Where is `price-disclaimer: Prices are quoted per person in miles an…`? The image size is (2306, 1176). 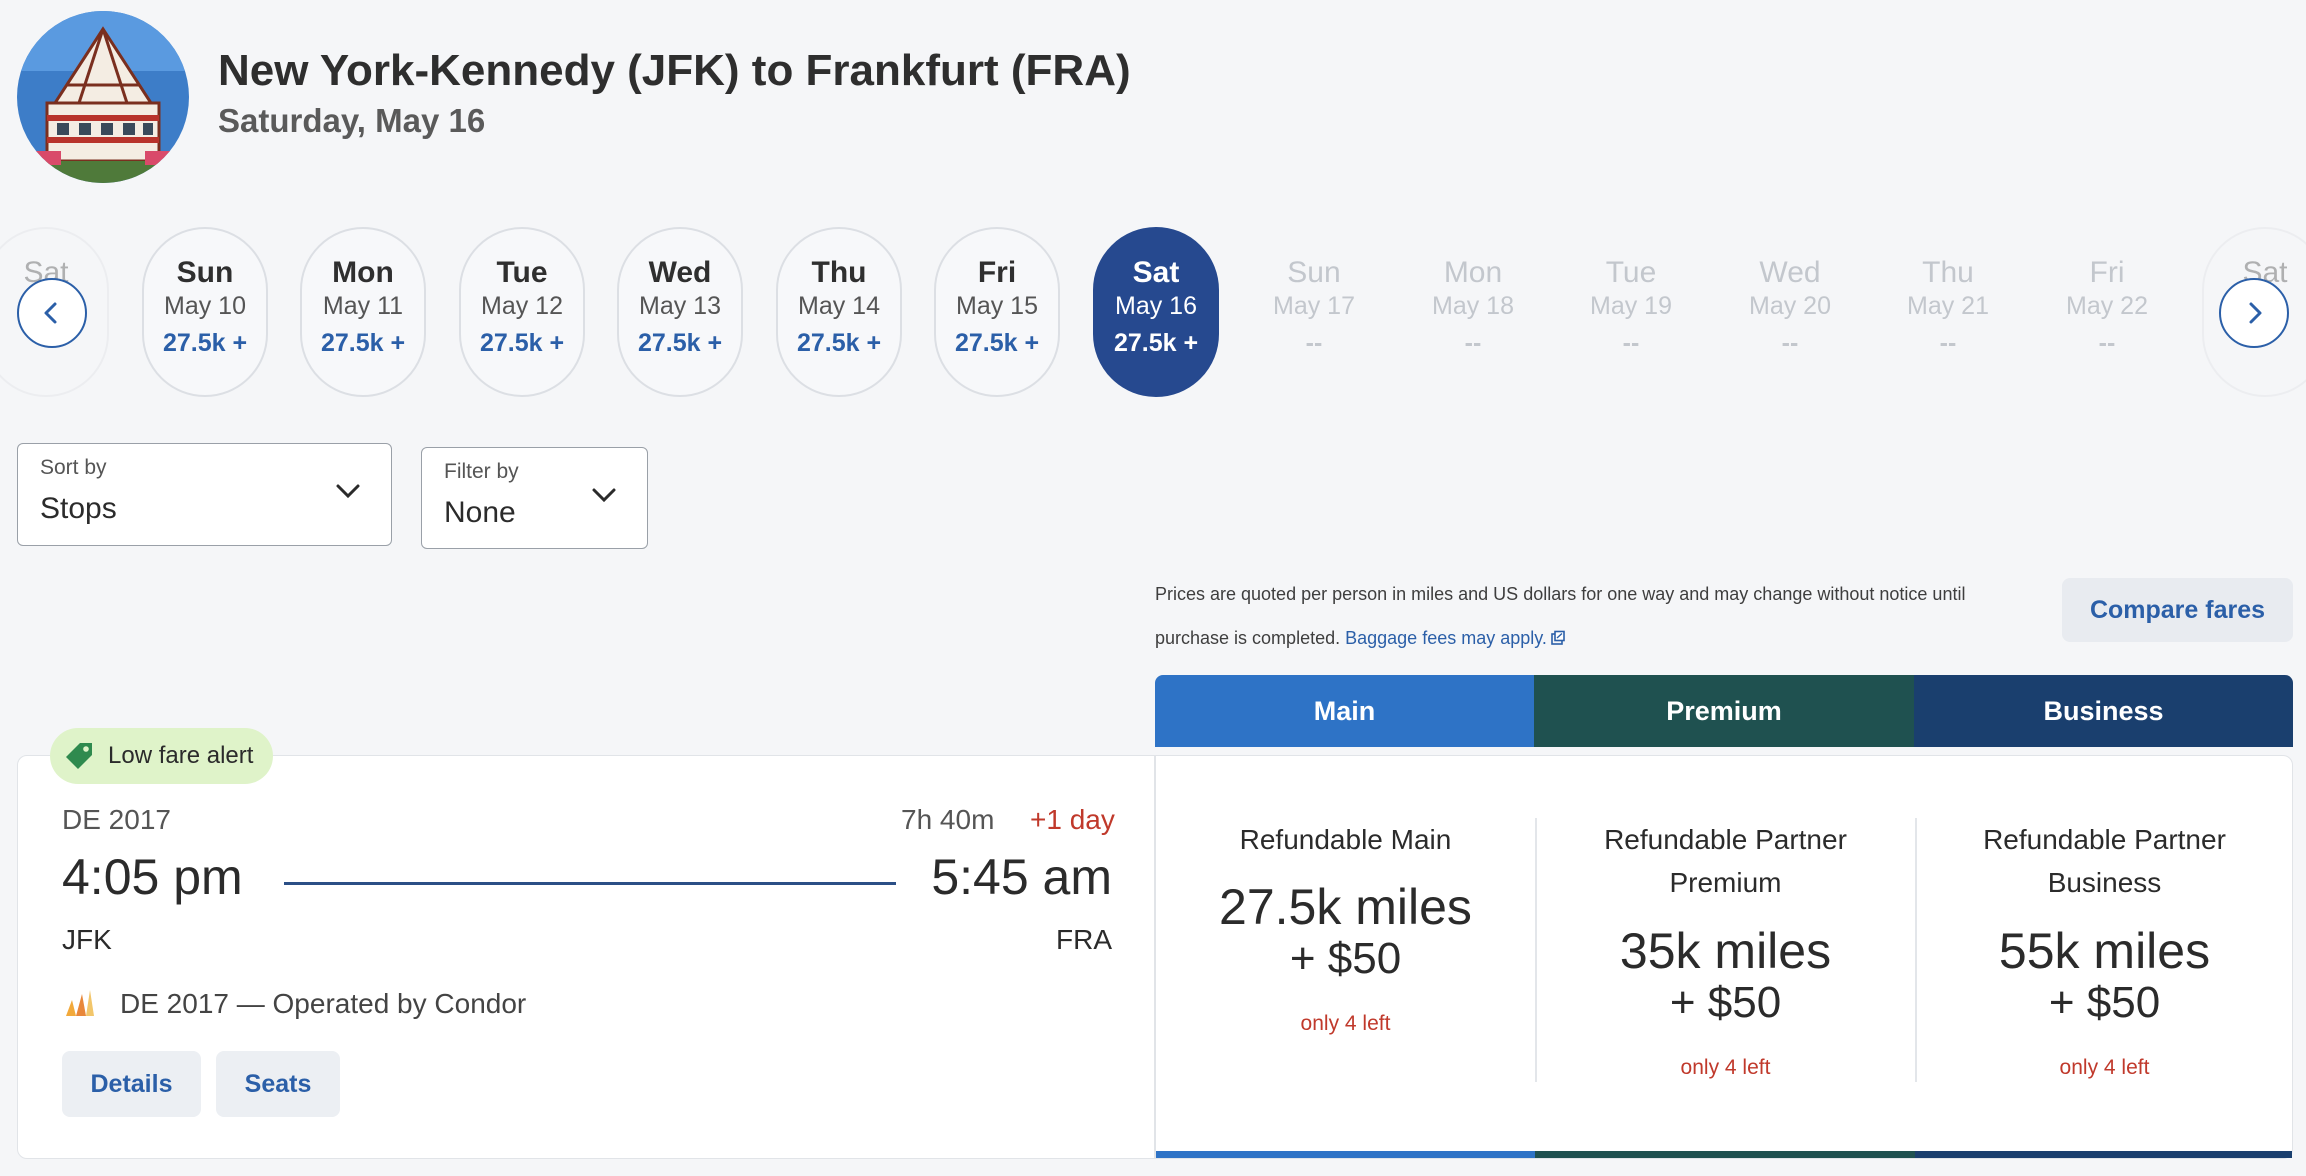 price-disclaimer: Prices are quoted per person in miles an… is located at coordinates (1575, 616).